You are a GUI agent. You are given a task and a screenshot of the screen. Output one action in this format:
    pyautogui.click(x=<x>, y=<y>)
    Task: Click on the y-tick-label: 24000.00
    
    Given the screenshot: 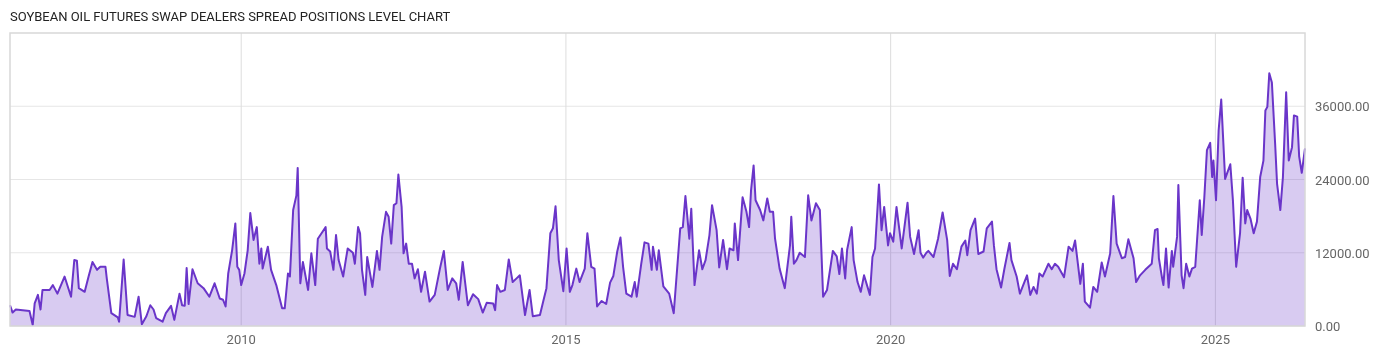 What is the action you would take?
    pyautogui.click(x=1342, y=180)
    